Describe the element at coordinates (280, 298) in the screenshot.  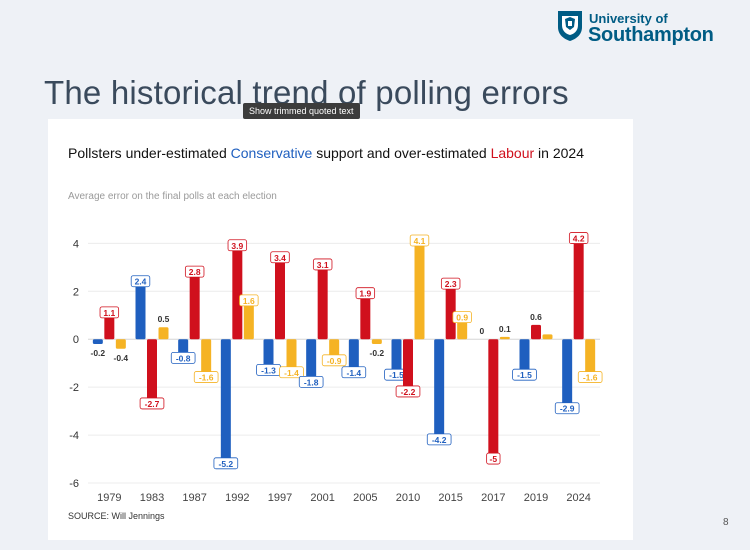
I see `bar-labour-1997` at that location.